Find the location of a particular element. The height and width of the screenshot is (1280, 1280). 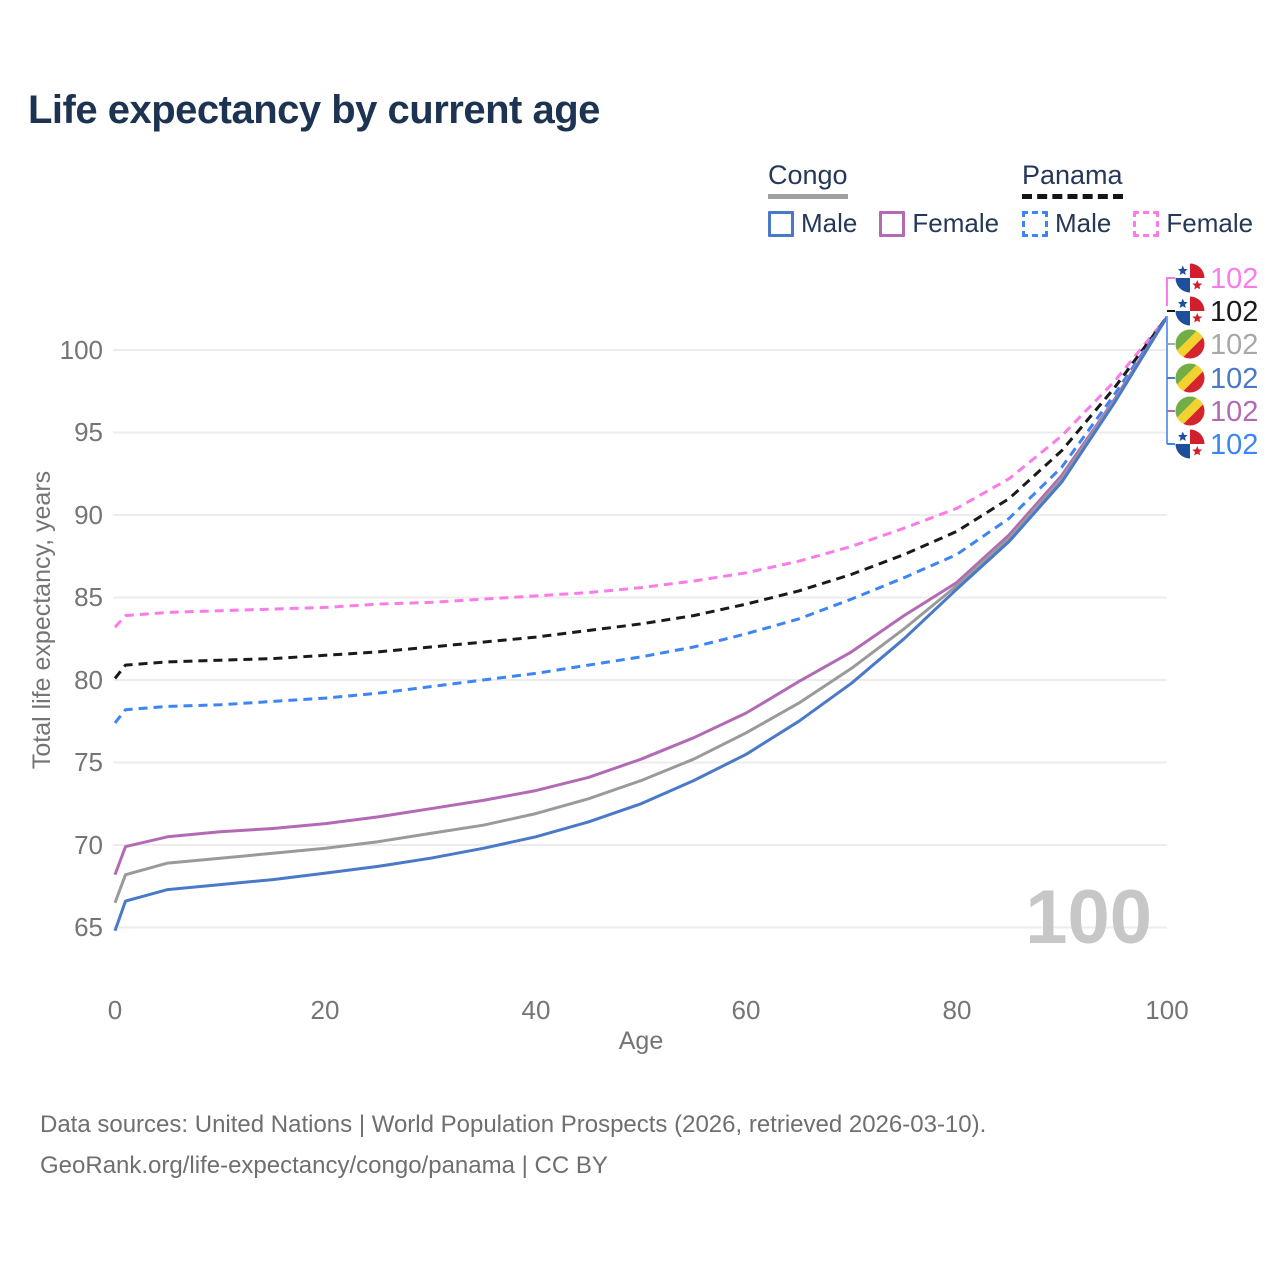

end-label-panama-both: 102 is located at coordinates (1234, 312).